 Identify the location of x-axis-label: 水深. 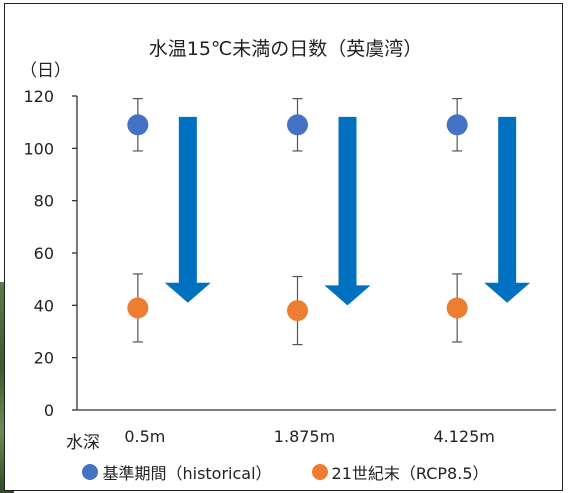
(83, 443).